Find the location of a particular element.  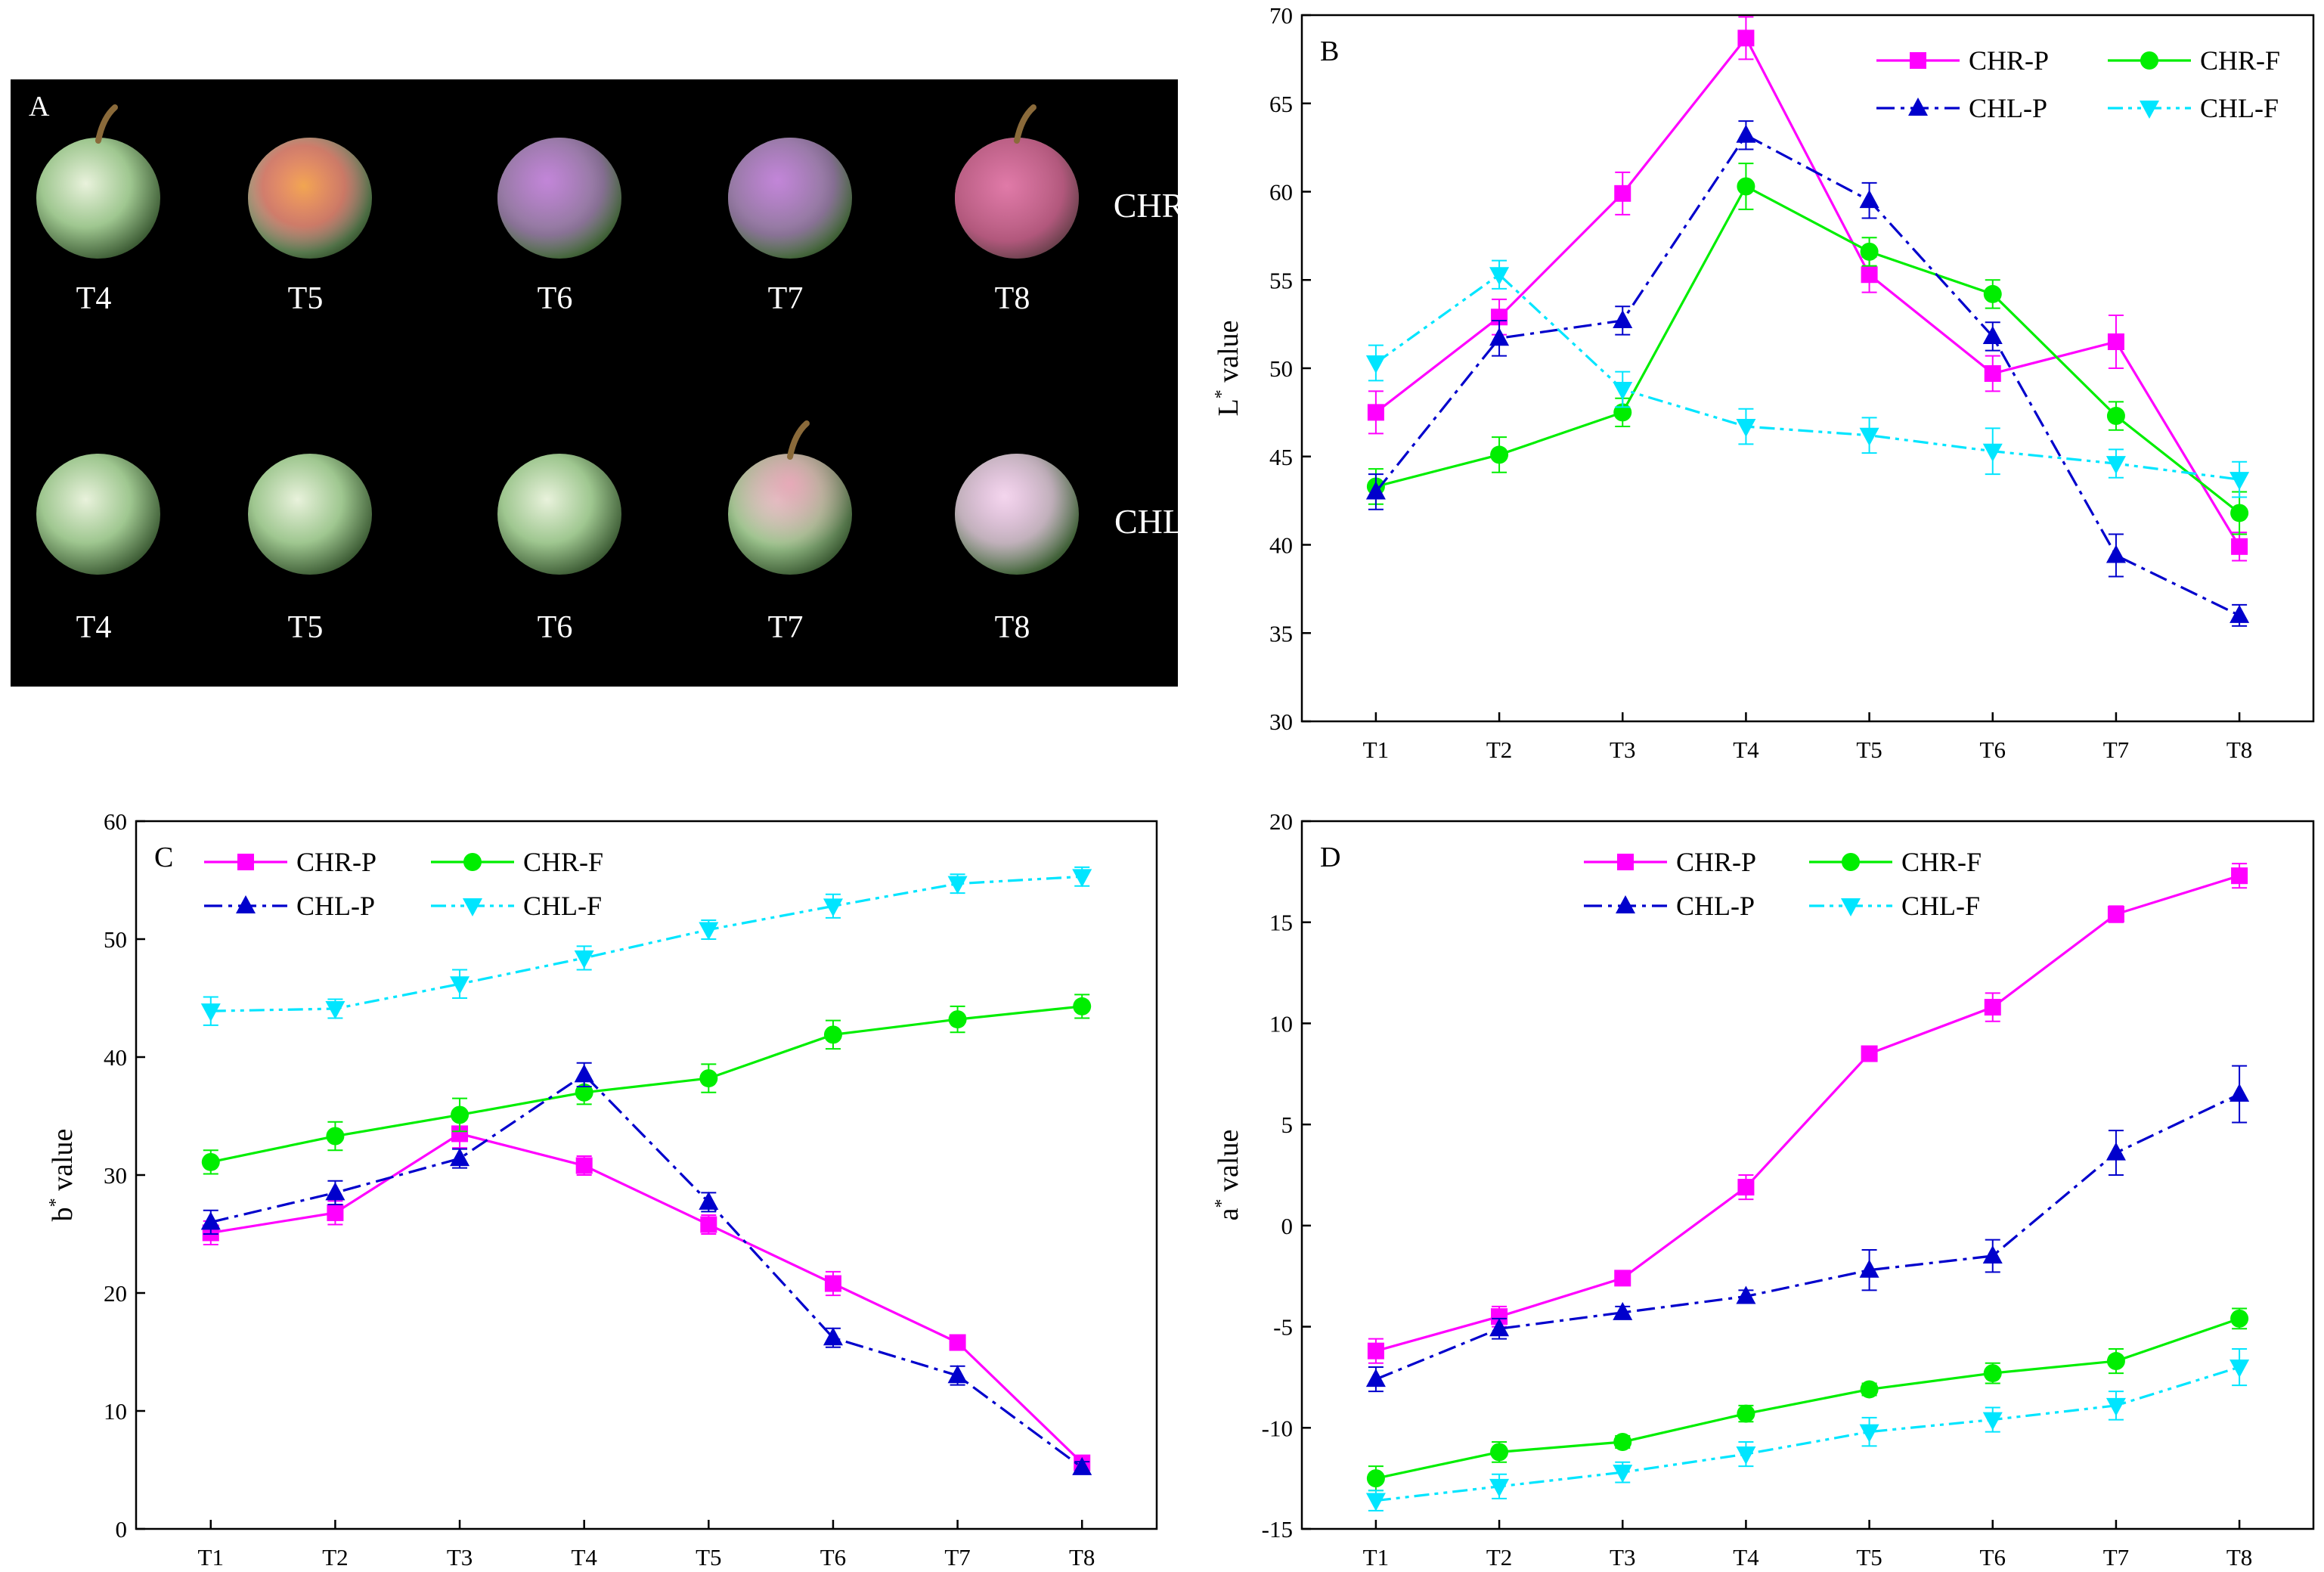

y-tick-label: 30 is located at coordinates (115, 1175).